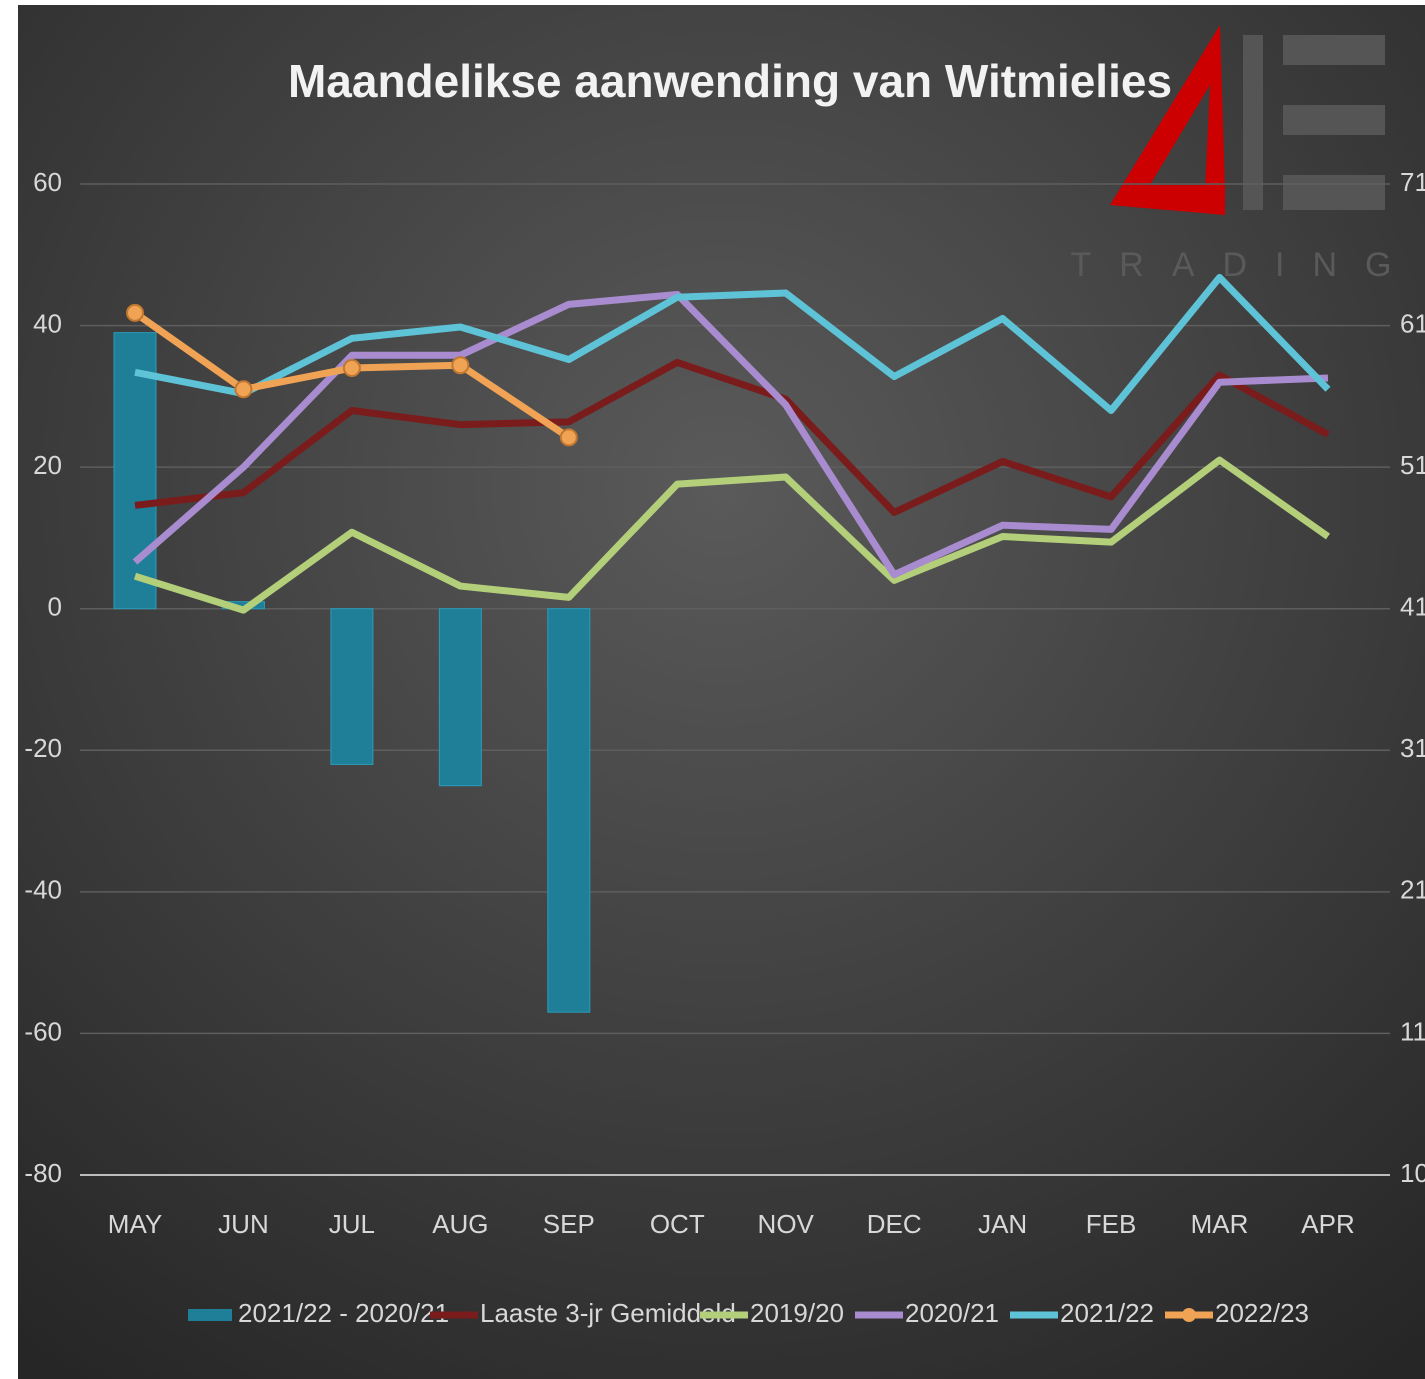  Describe the element at coordinates (786, 1224) in the screenshot. I see `x-tick-label: NOV` at that location.